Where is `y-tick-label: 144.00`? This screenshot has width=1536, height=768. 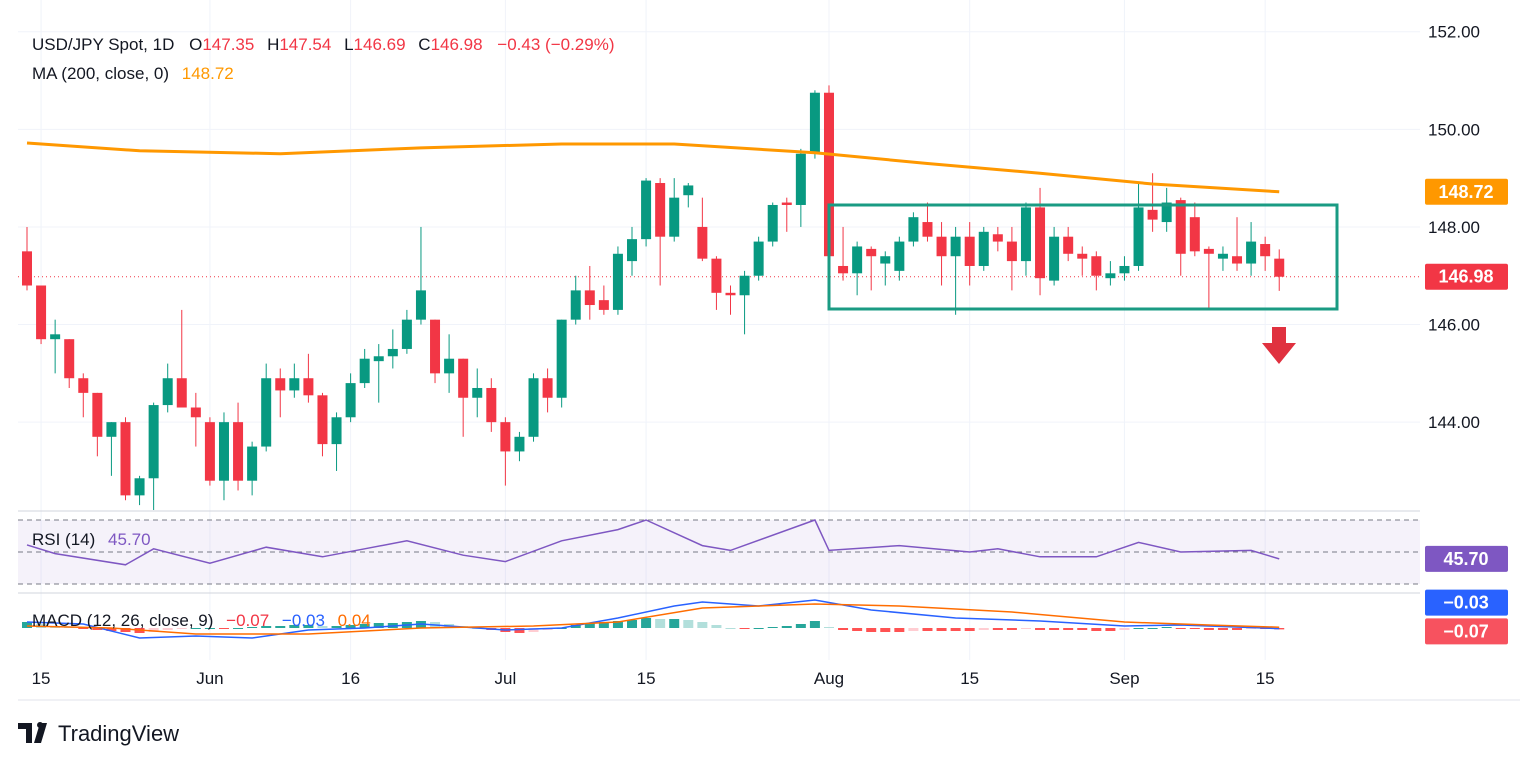 y-tick-label: 144.00 is located at coordinates (1454, 422).